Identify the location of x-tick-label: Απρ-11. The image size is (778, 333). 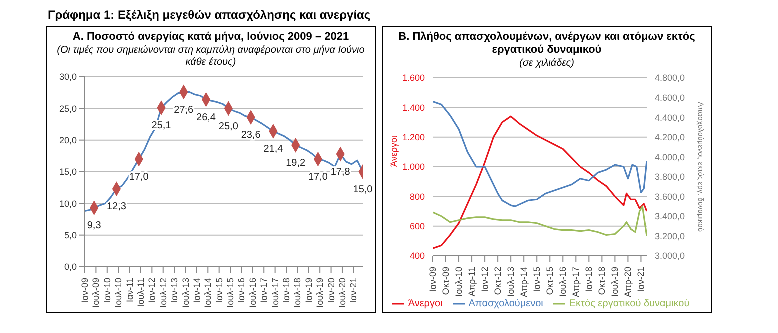
(472, 282).